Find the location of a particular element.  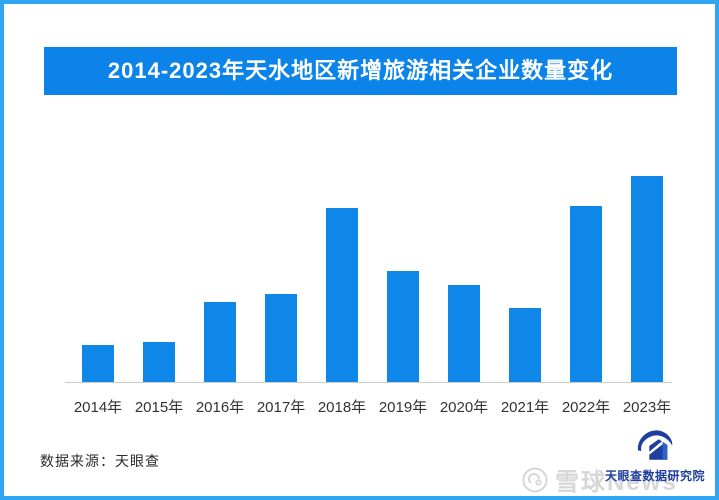

x-axis-label-2015年: 2015年 is located at coordinates (159, 407).